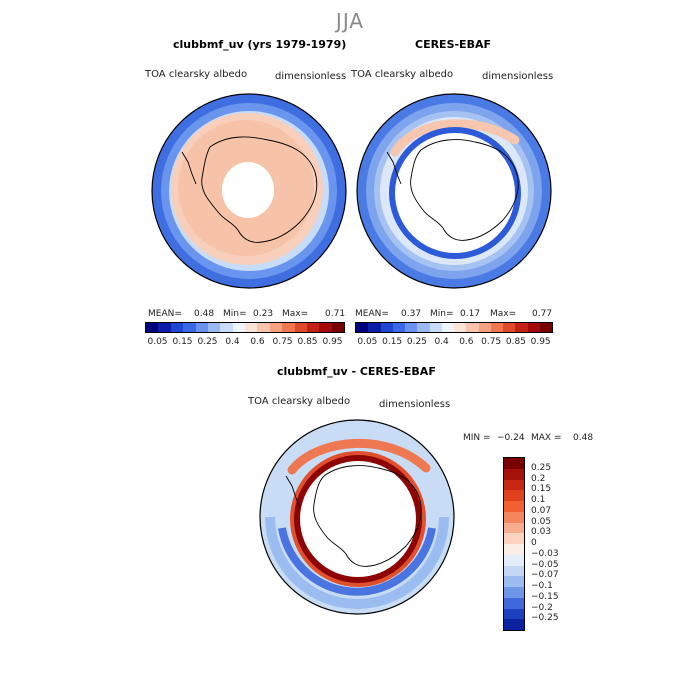 This screenshot has height=700, width=700. Describe the element at coordinates (542, 607) in the screenshot. I see `diff-colorbar-label: −0.2` at that location.